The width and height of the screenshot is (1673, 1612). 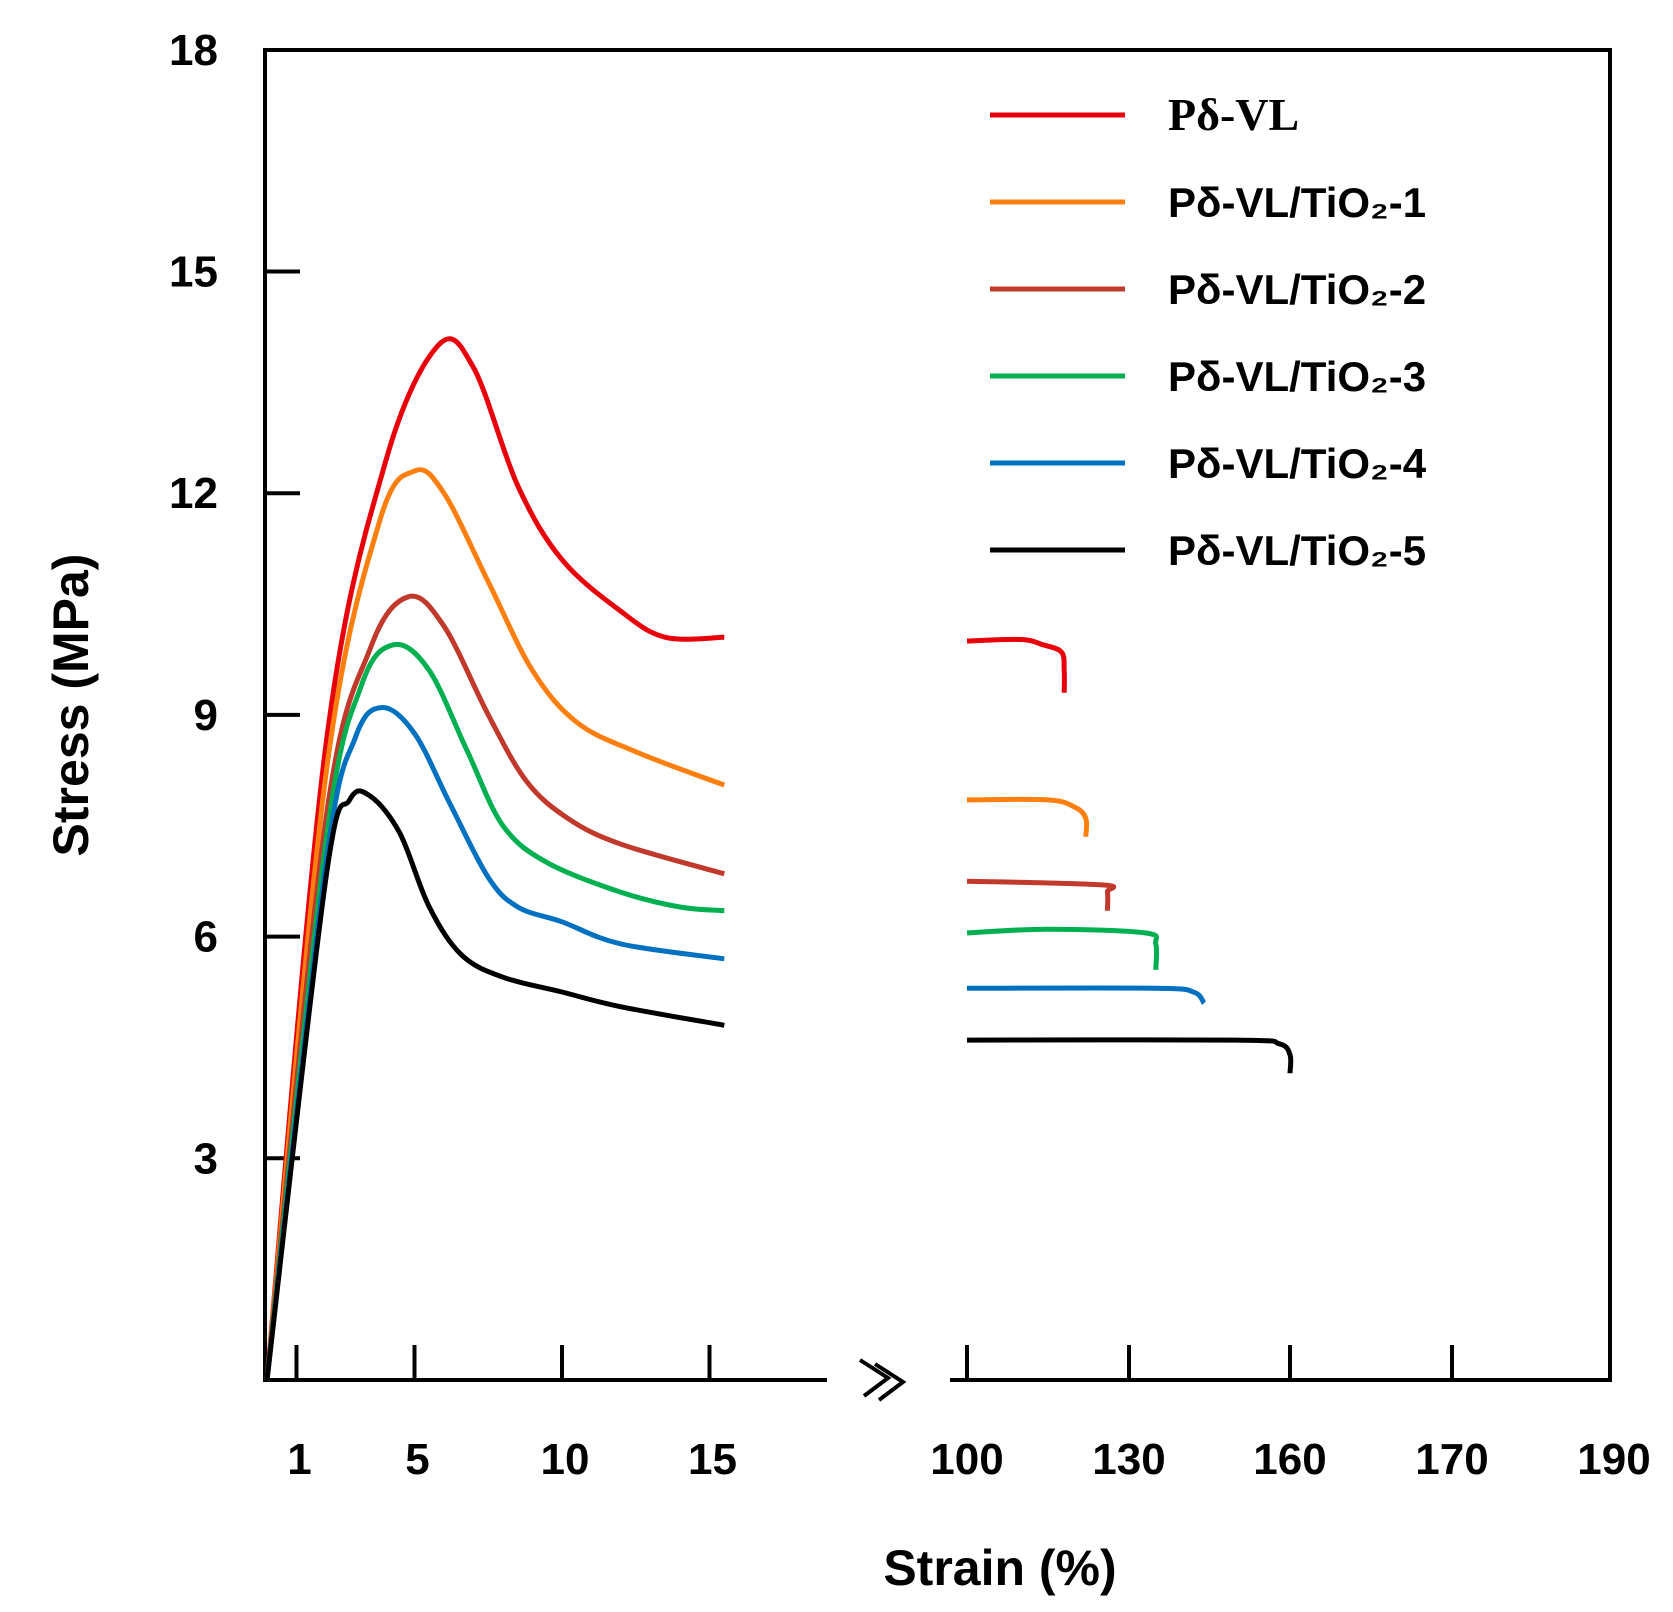 I want to click on series-line-3-left, so click(x=494, y=987).